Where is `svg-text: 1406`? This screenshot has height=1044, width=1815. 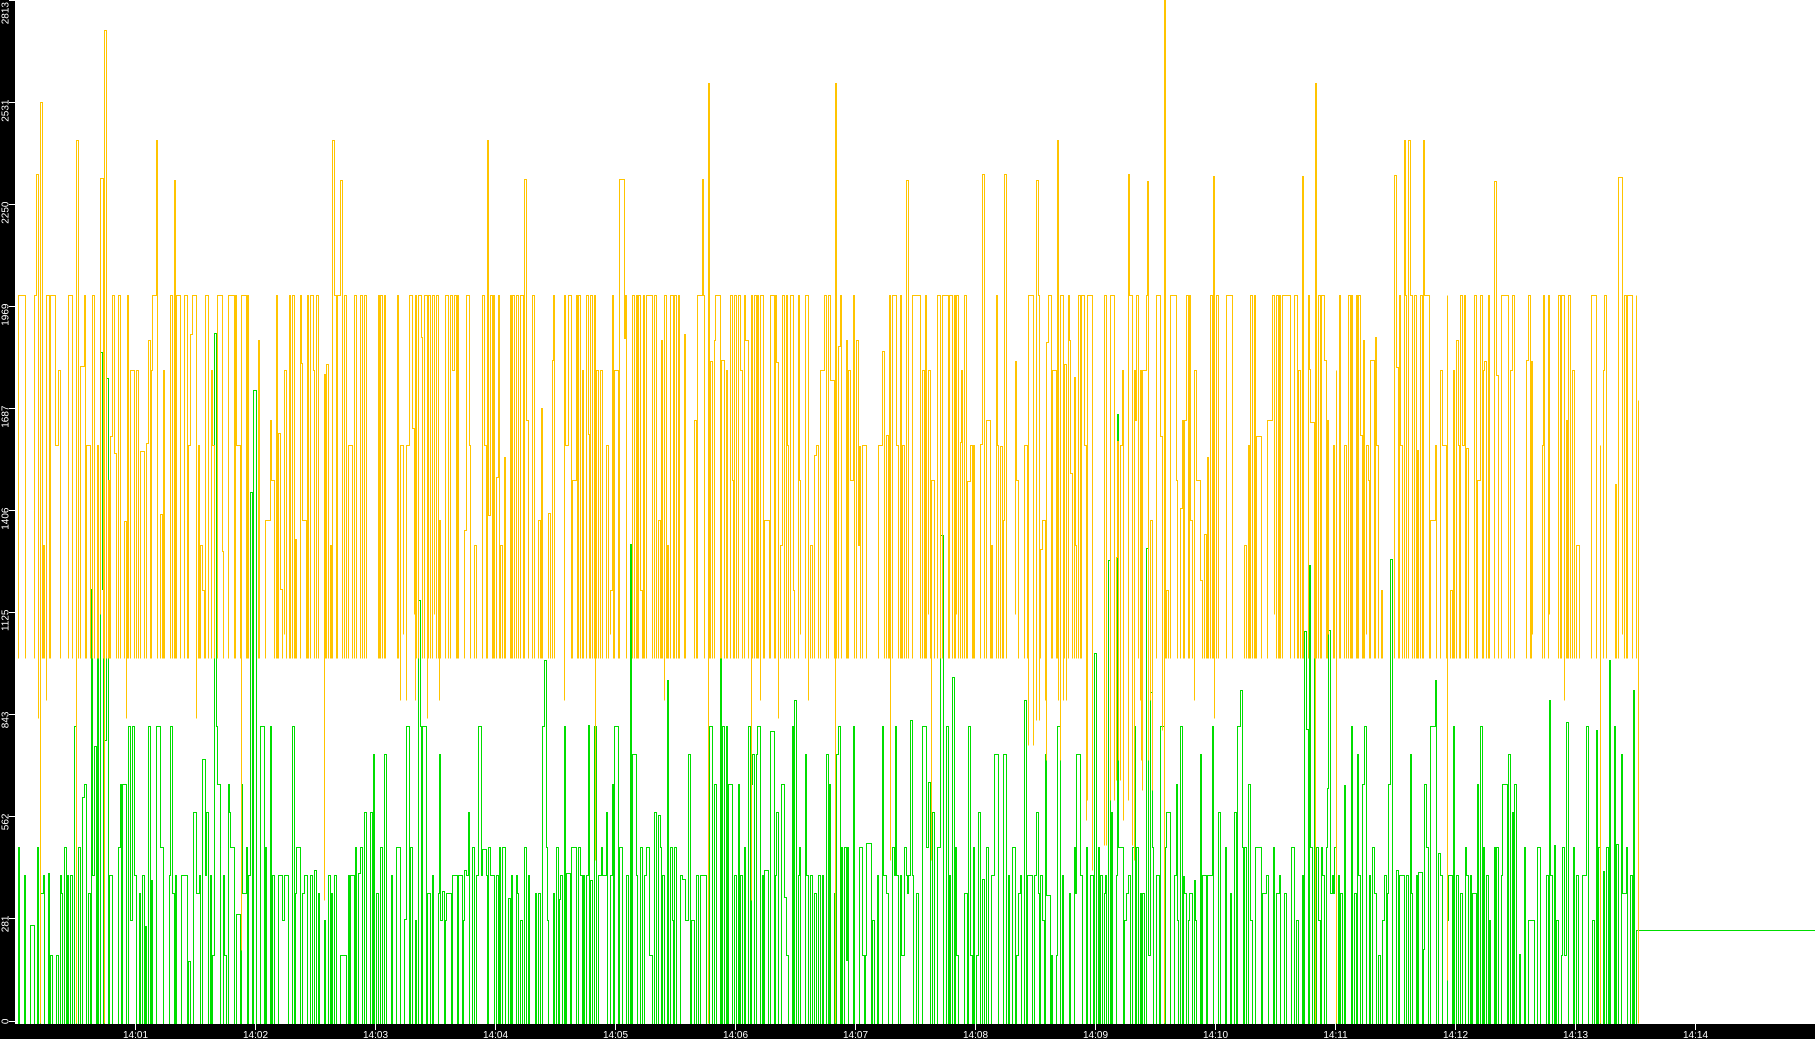 svg-text: 1406 is located at coordinates (6, 518).